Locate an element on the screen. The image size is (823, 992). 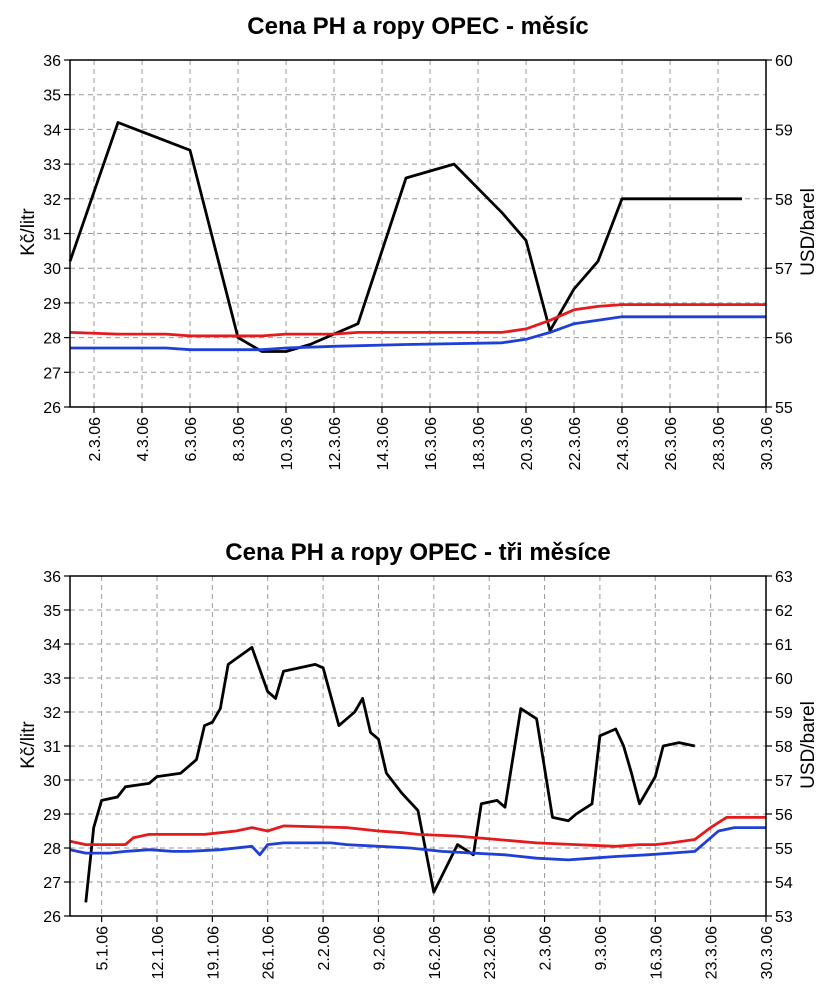
chart-title: Cena PH a ropy OPEC - měsíc is located at coordinates (417, 26).